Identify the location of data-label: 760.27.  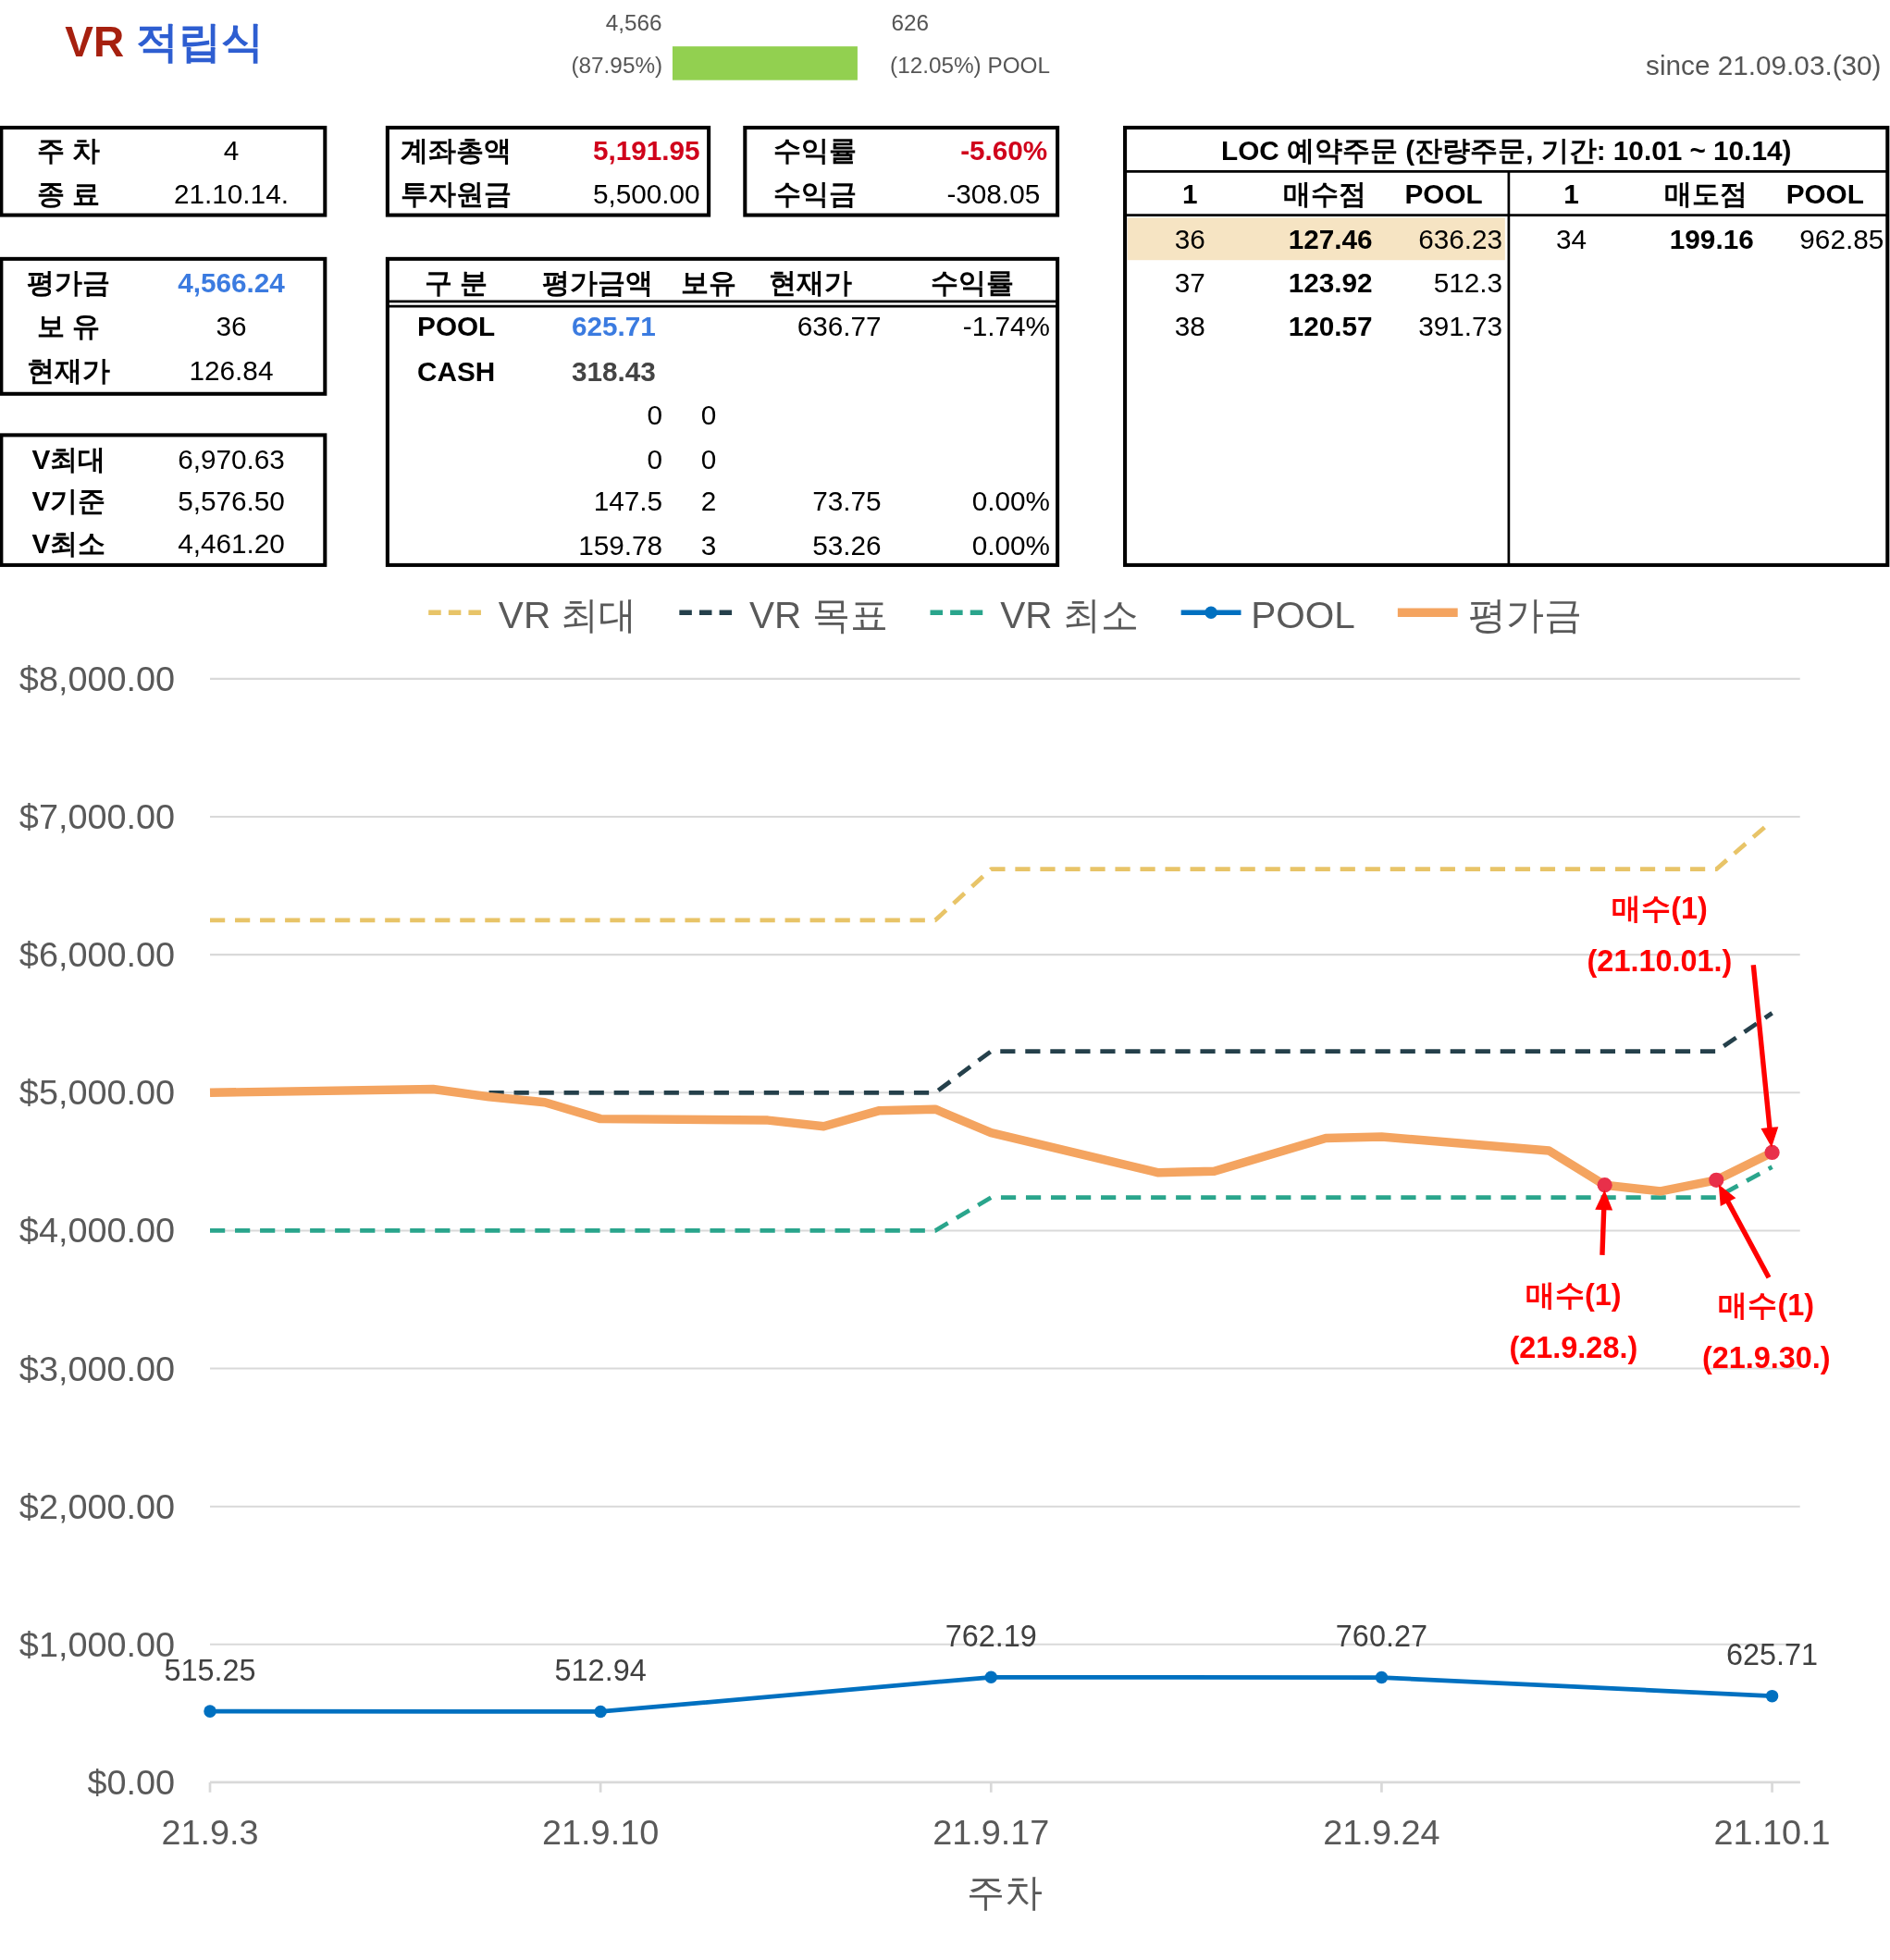
(1381, 1636).